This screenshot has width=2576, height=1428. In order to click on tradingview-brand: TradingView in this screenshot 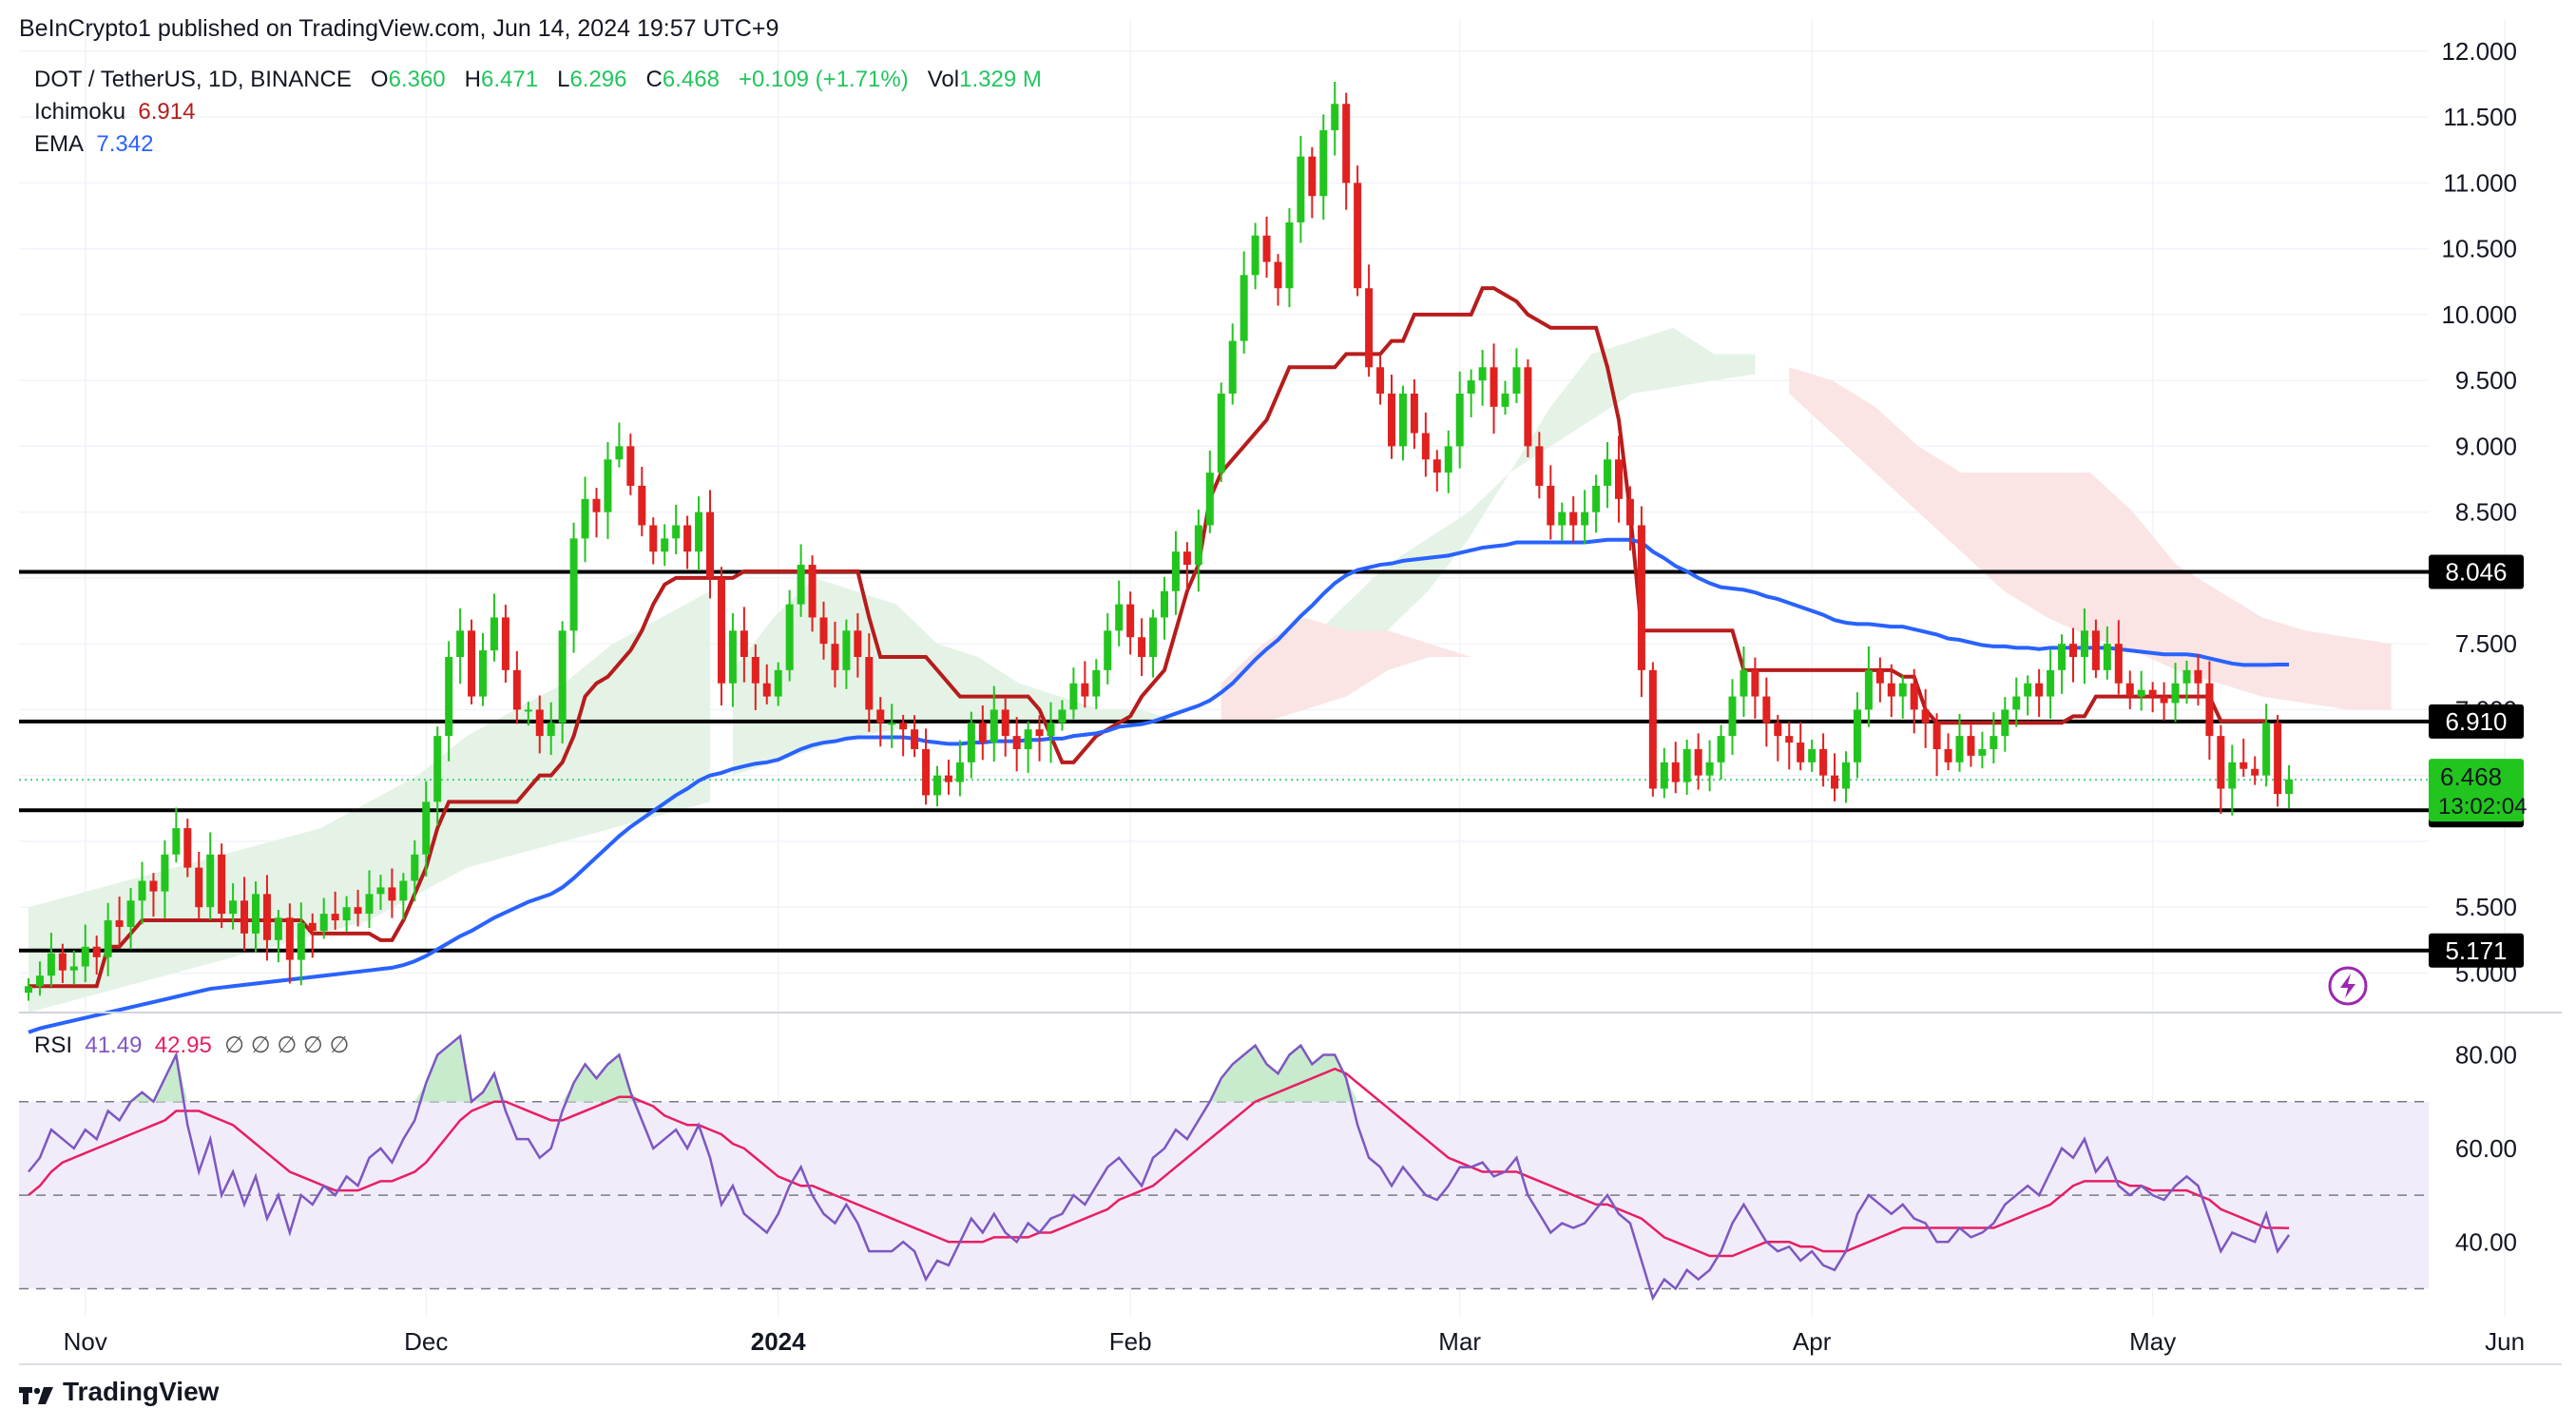, I will do `click(119, 1392)`.